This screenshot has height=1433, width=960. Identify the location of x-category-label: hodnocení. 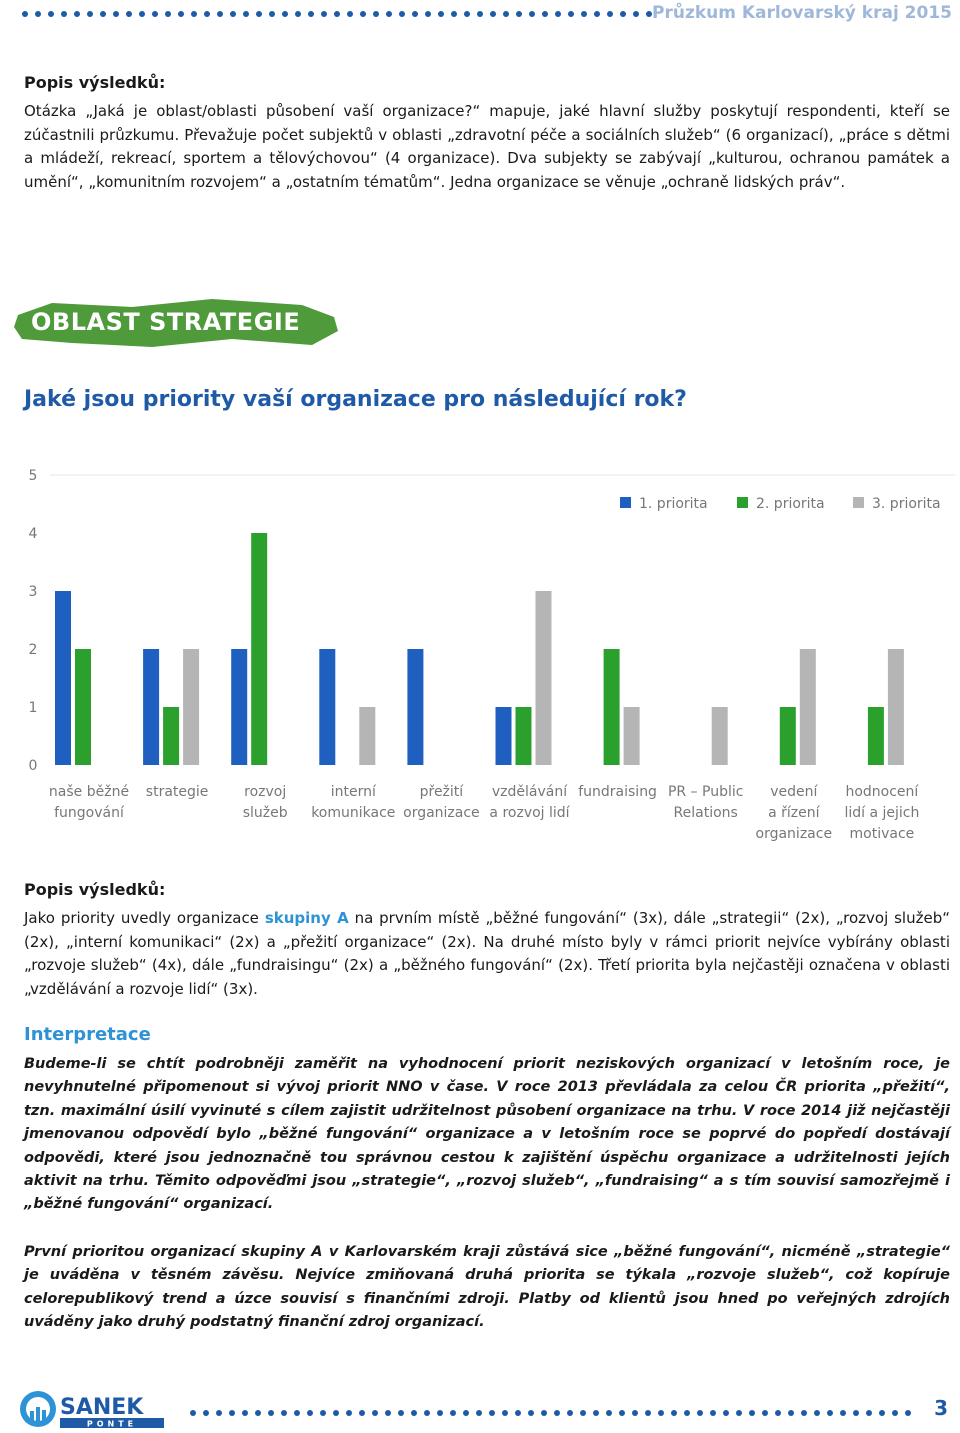
(882, 792).